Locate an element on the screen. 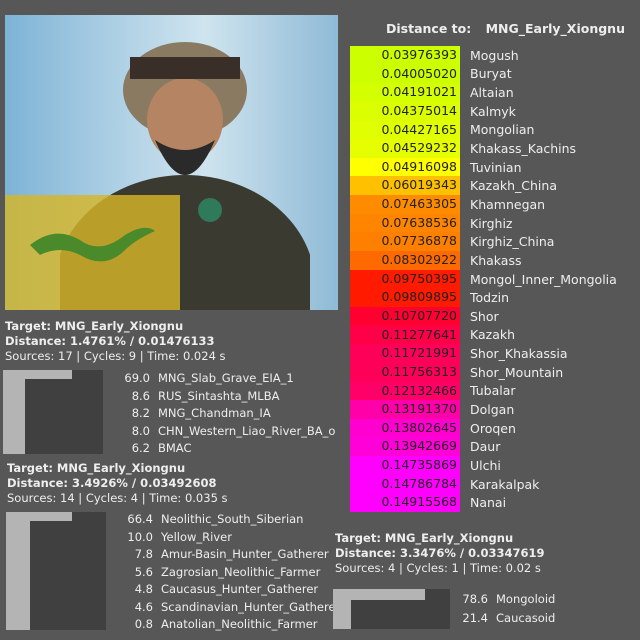  distance-row: 0.14915568 Nanai is located at coordinates (483, 503).